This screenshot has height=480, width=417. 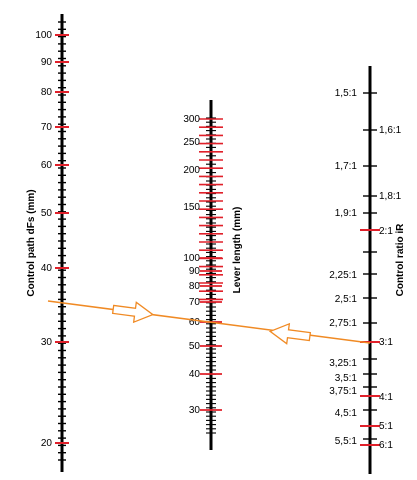 I want to click on reading-line, so click(x=209, y=322).